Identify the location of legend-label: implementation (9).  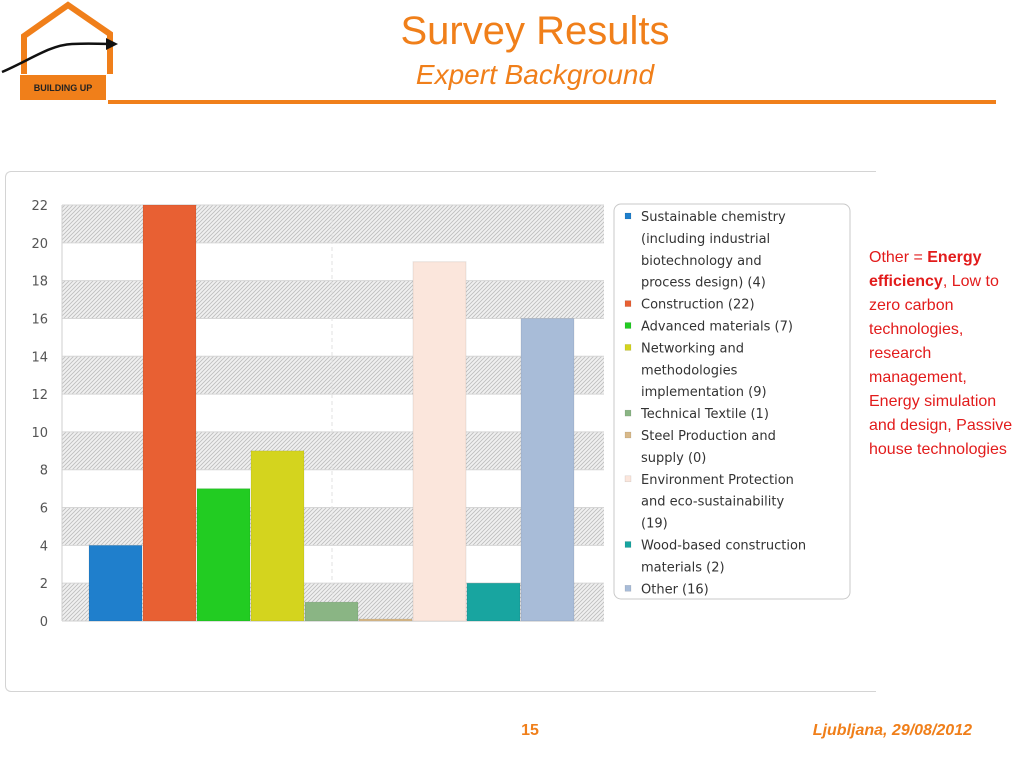
(704, 392).